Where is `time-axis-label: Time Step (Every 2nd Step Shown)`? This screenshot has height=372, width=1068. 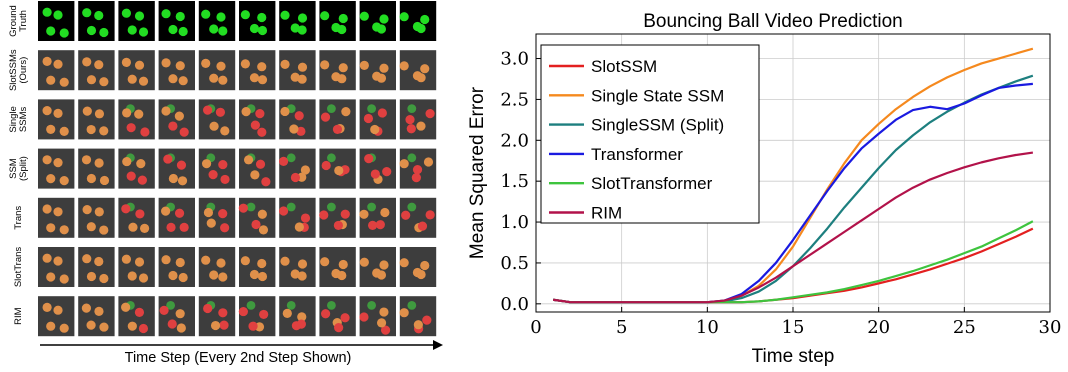 time-axis-label: Time Step (Every 2nd Step Shown) is located at coordinates (238, 358).